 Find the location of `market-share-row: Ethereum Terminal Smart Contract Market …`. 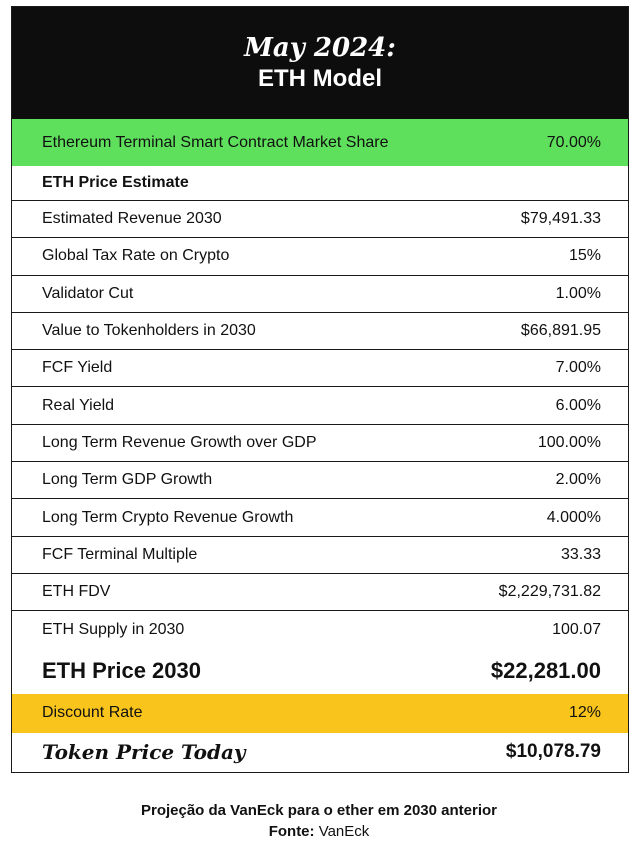

market-share-row: Ethereum Terminal Smart Contract Market … is located at coordinates (320, 142).